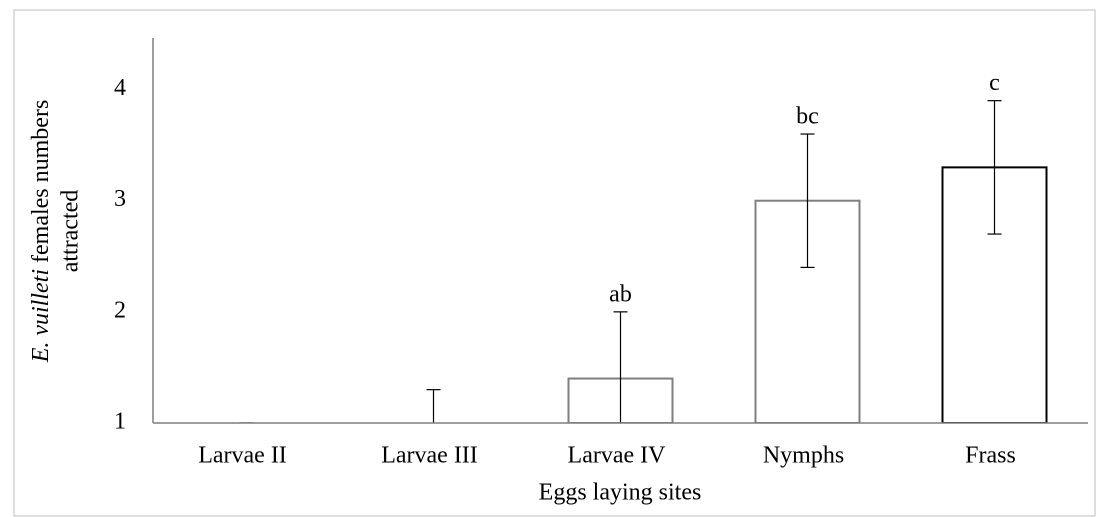  I want to click on significance-letter: ab, so click(620, 294).